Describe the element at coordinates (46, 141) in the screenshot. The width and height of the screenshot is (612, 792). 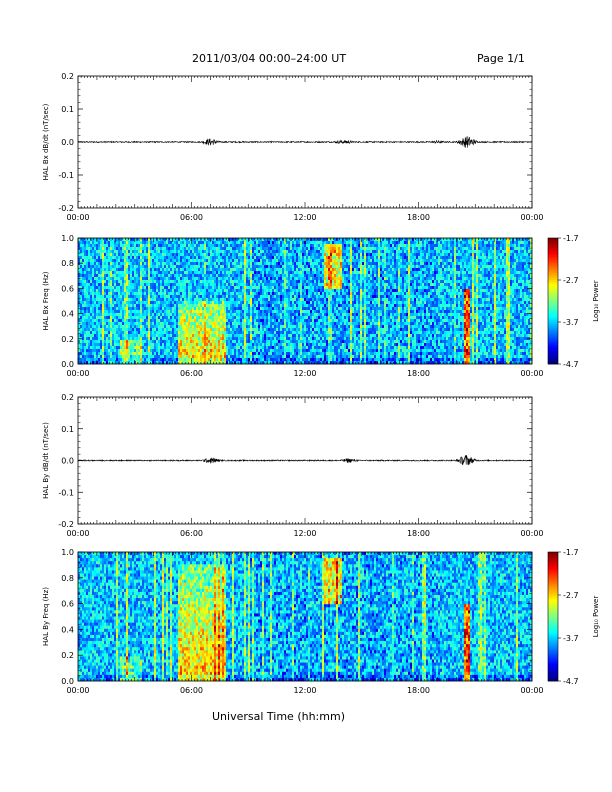
I see `y-axis-label: HAL Bx dB/dt (nT/sec)` at that location.